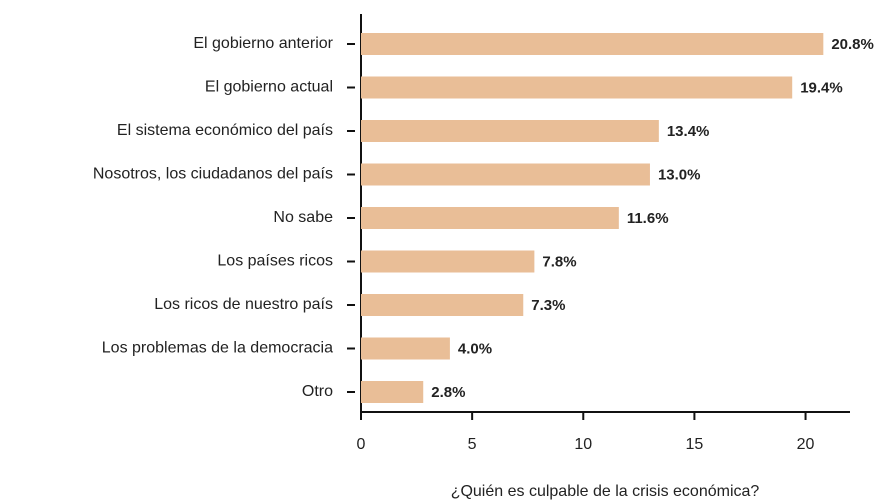 The height and width of the screenshot is (503, 883). I want to click on value-label: 13.0%, so click(679, 174).